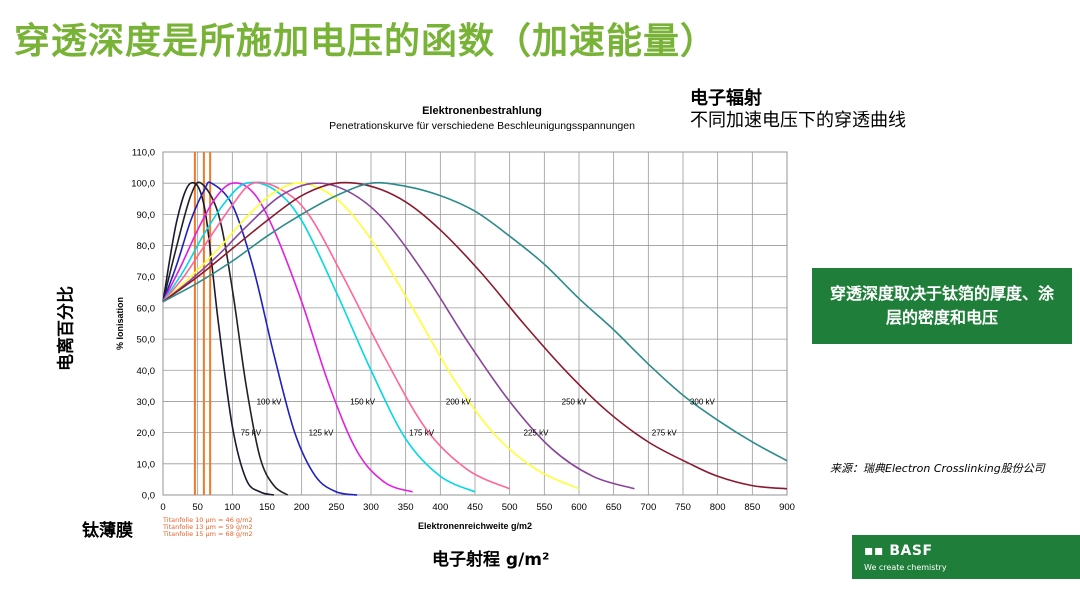 The width and height of the screenshot is (1080, 597). I want to click on y-tick-label: 50,0, so click(146, 340).